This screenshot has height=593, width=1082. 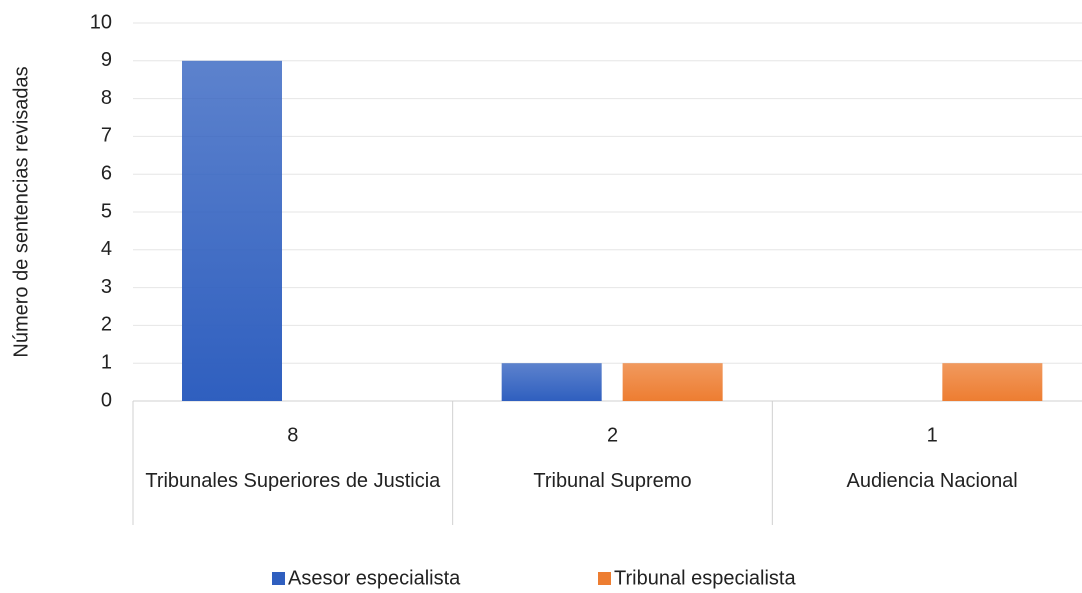 What do you see at coordinates (705, 578) in the screenshot?
I see `legend-label: Tribunal especialista` at bounding box center [705, 578].